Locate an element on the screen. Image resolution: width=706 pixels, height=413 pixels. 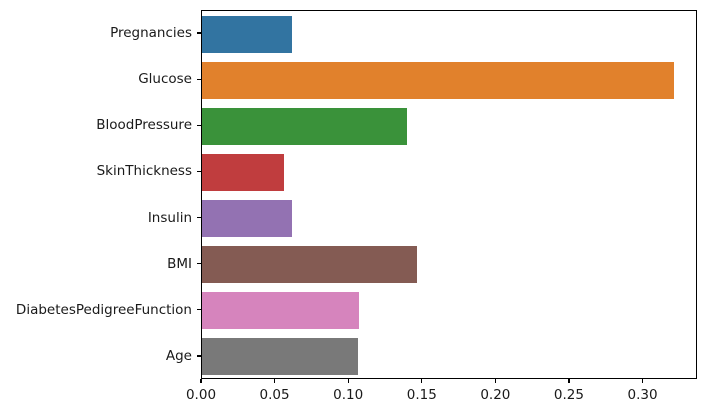
bar-pregnancies is located at coordinates (247, 34).